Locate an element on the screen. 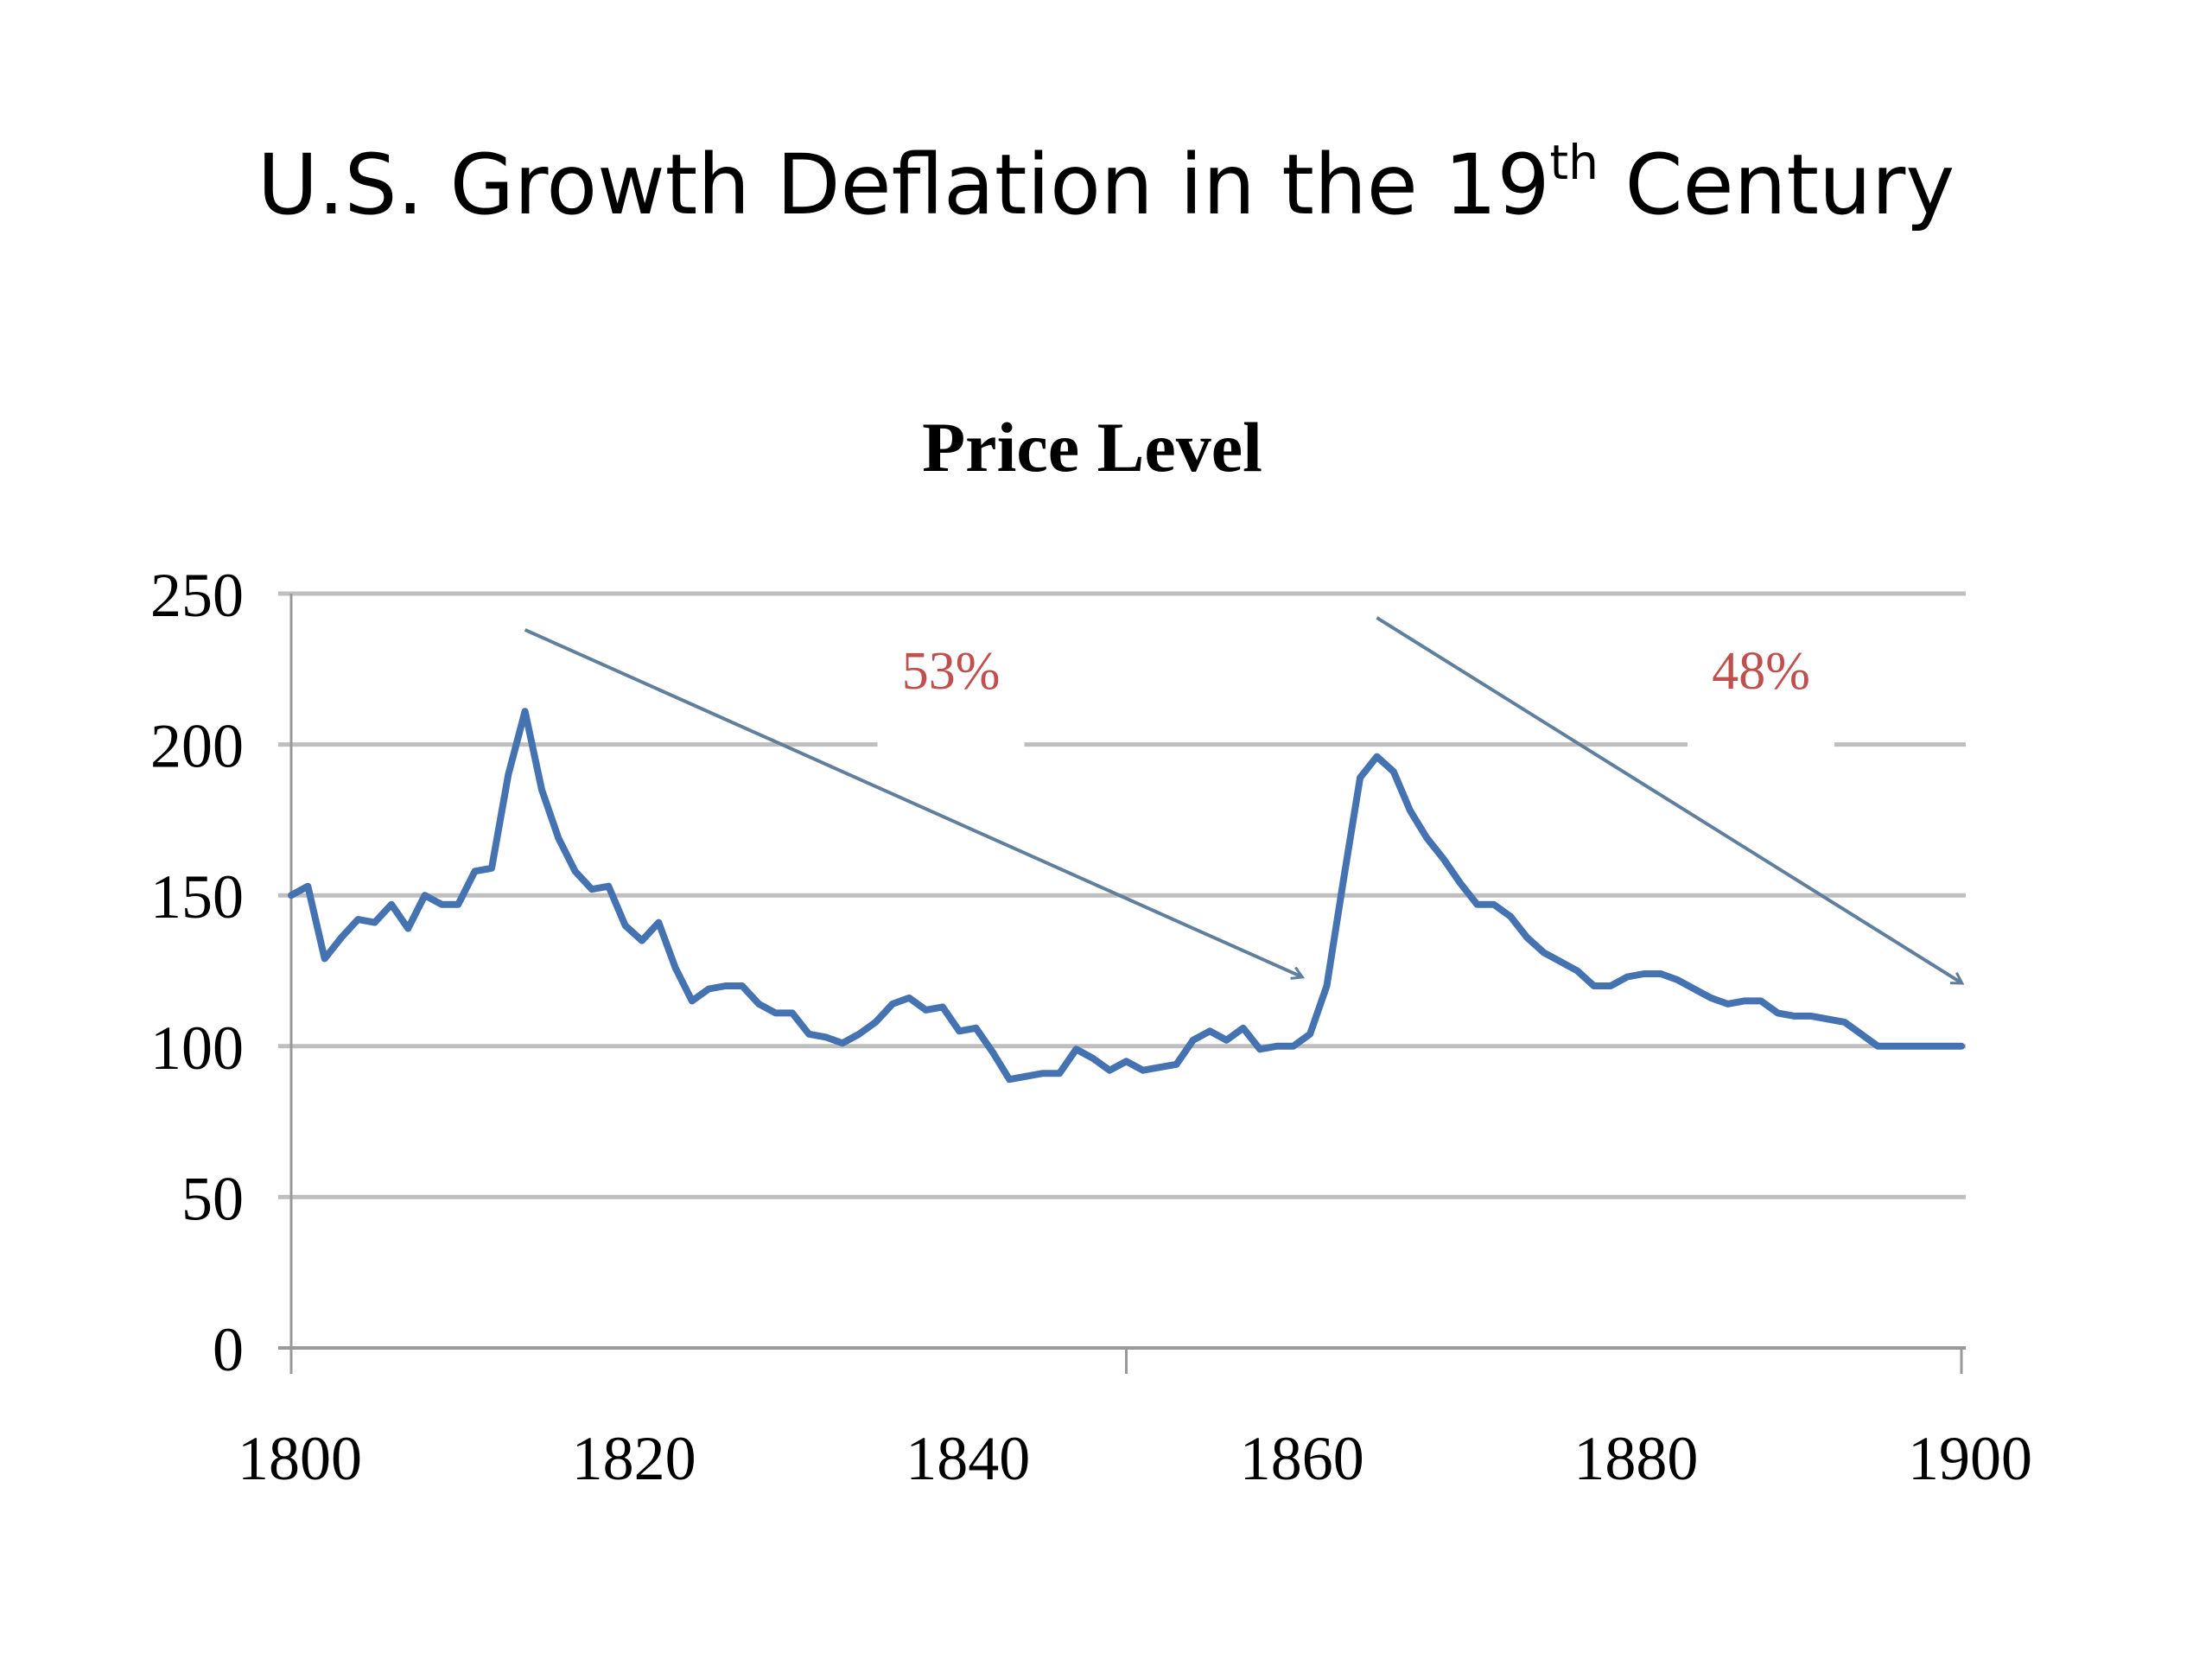  y-tick-label-200: 200 is located at coordinates (197, 746).